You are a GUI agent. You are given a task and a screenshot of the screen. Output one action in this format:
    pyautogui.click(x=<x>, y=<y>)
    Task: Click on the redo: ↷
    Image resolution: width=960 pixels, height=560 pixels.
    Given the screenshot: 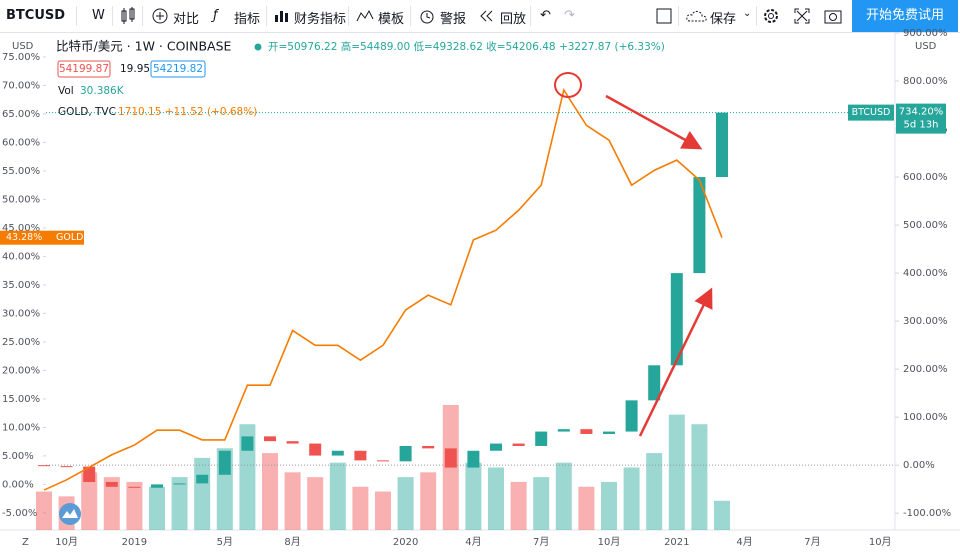 What is the action you would take?
    pyautogui.click(x=569, y=15)
    